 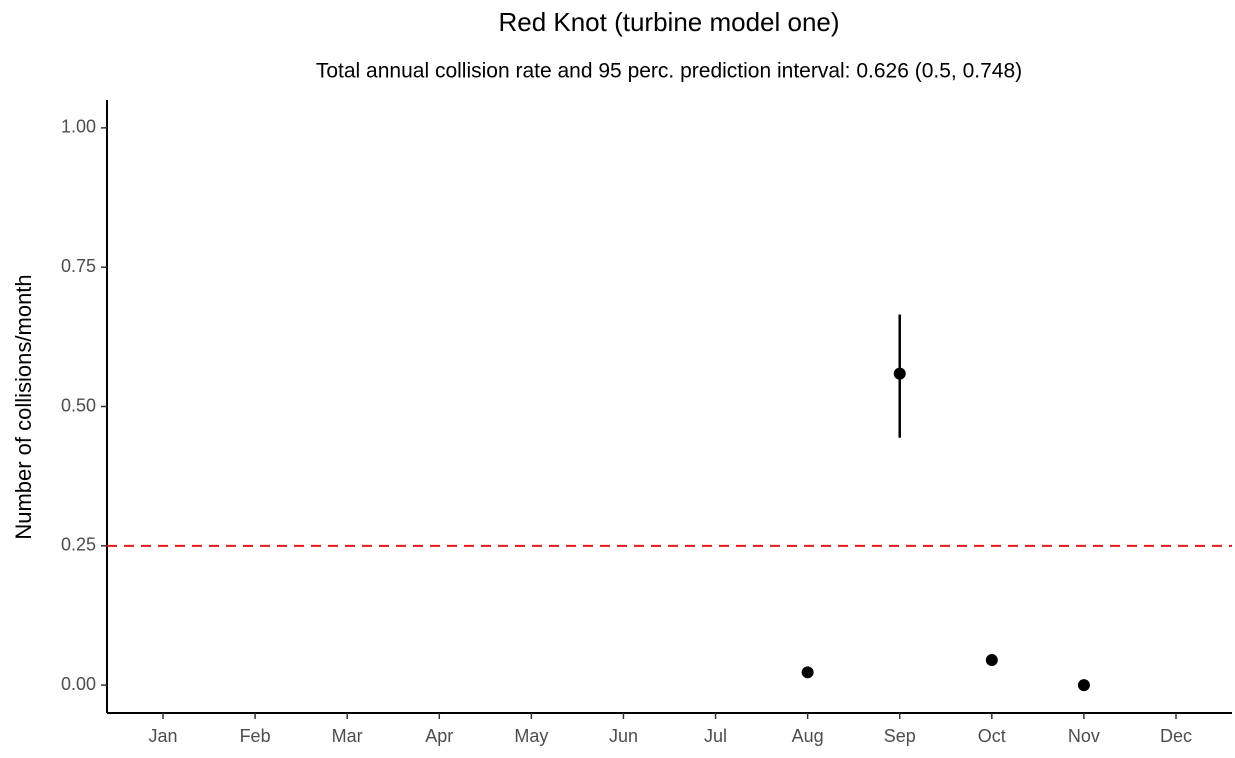 I want to click on x-tick-label: Aug, so click(x=808, y=736).